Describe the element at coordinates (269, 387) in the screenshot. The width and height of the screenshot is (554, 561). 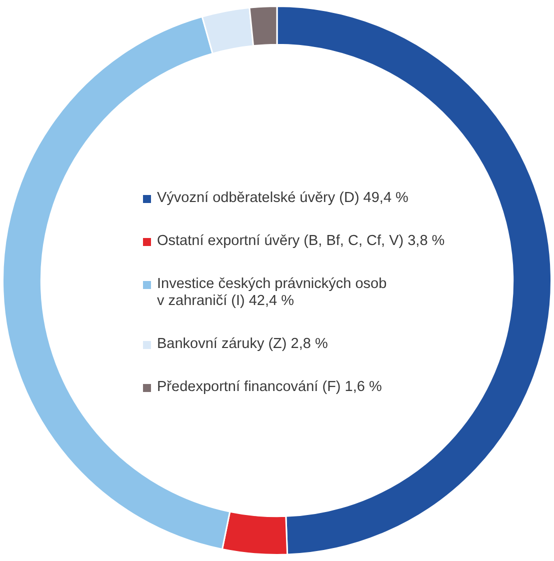
I see `legend-label: Předexportní financování (F) 1,6 %` at that location.